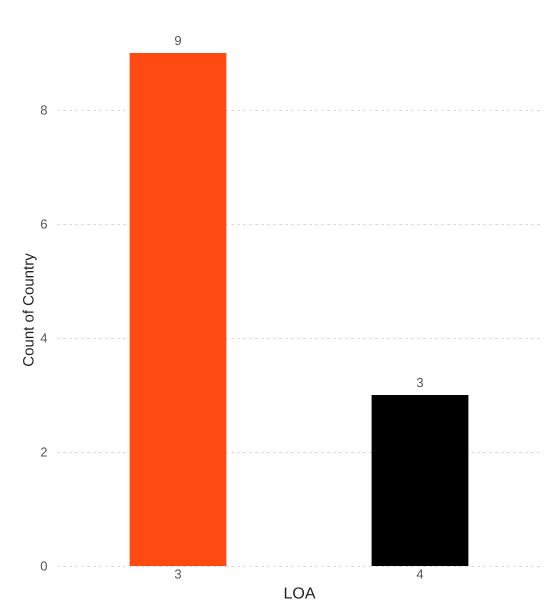 Image resolution: width=551 pixels, height=609 pixels. I want to click on data-label: 9, so click(178, 40).